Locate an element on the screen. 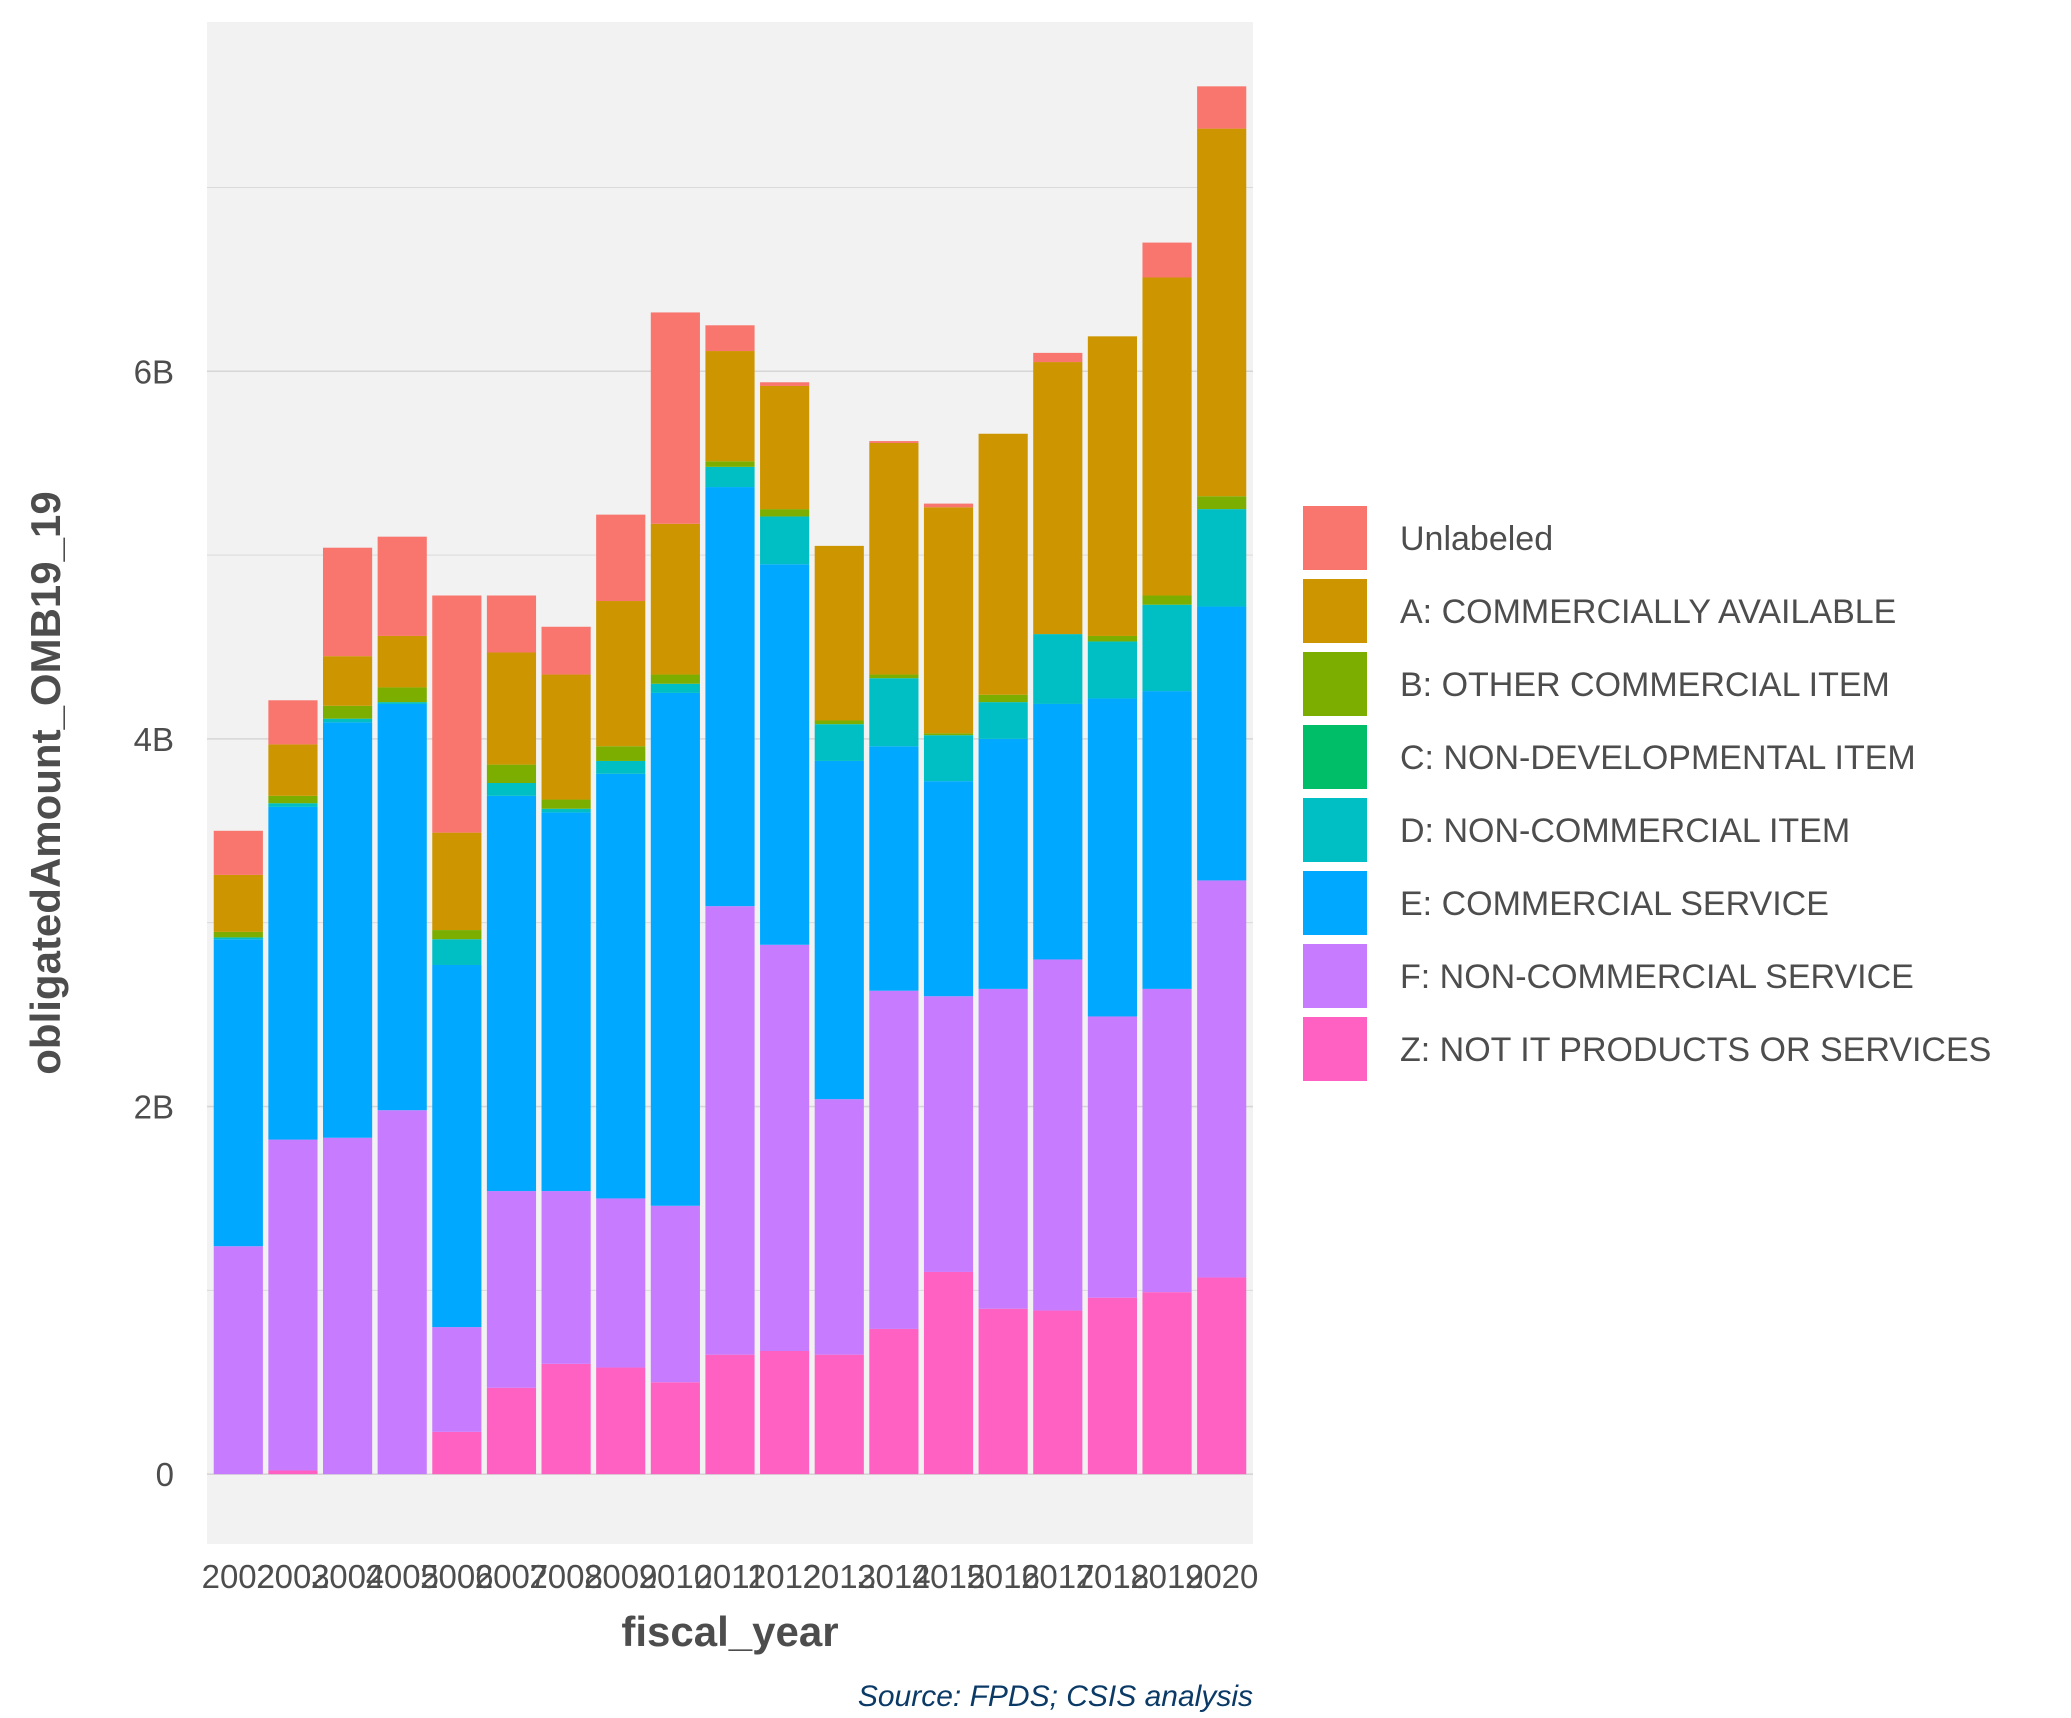  source-caption: Source: FPDS; CSIS analysis is located at coordinates (1055, 1696).